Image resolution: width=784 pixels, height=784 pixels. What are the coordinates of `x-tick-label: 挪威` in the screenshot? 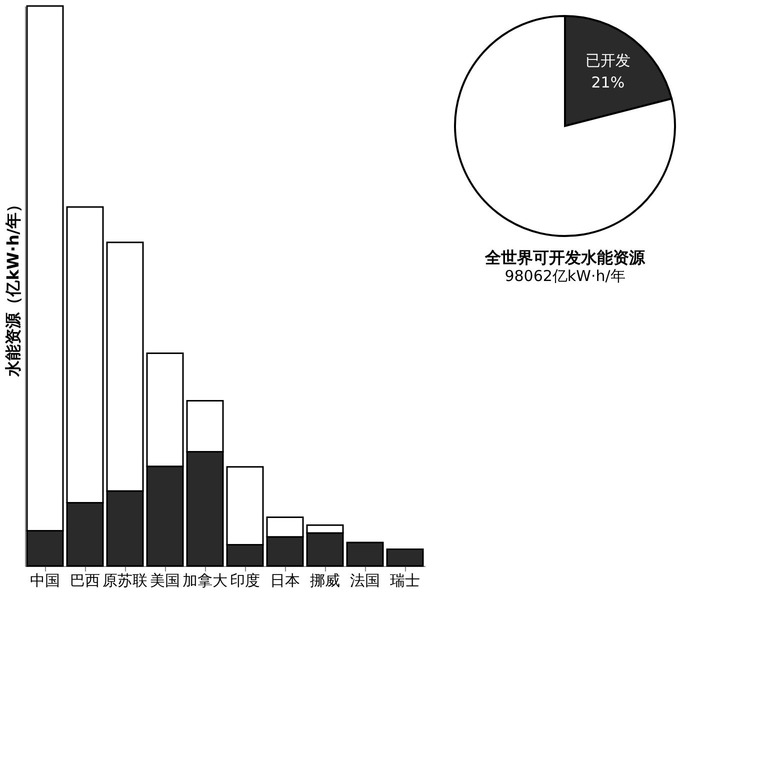 It's located at (325, 581).